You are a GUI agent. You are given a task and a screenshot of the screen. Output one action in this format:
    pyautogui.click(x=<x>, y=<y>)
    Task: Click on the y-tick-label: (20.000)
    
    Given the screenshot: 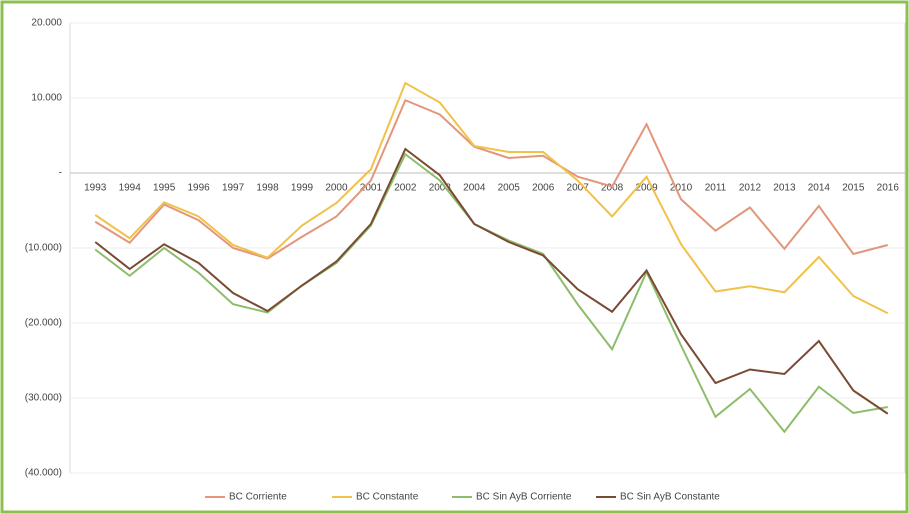 What is the action you would take?
    pyautogui.click(x=43, y=323)
    